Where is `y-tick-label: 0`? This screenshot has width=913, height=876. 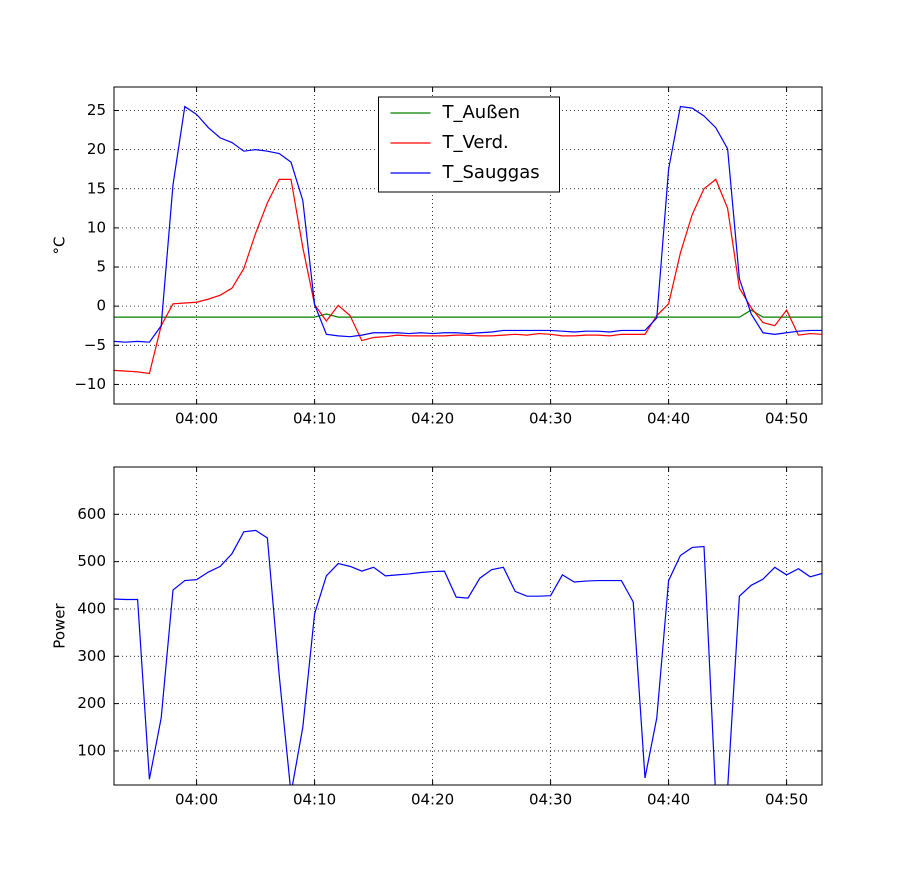
y-tick-label: 0 is located at coordinates (101, 306).